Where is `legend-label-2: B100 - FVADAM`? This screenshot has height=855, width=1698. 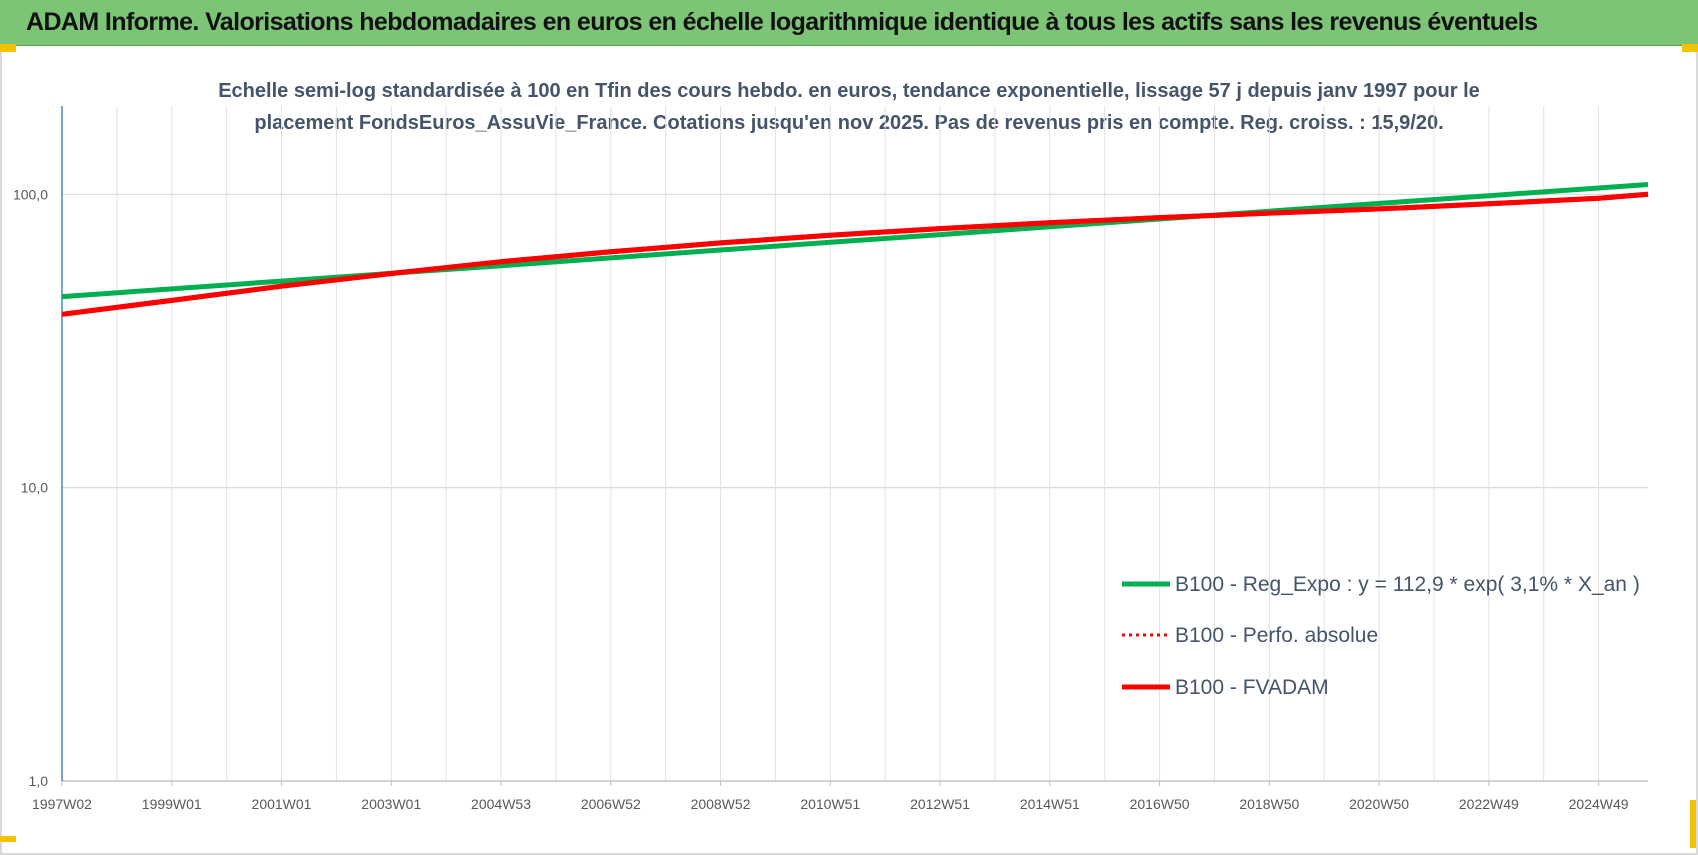
legend-label-2: B100 - FVADAM is located at coordinates (1252, 687).